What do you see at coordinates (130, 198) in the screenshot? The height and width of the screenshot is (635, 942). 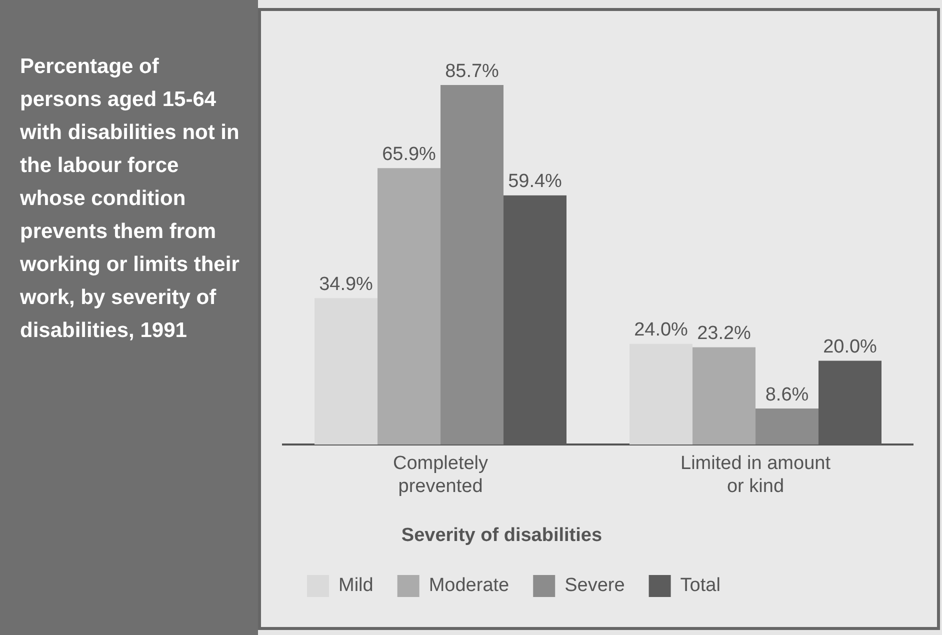 I see `chart-title: Percentage of persons aged 15-64 with disabilities not in the labour force whose condition prevents them from working or limits their work, by severity of disabilities, 1991` at bounding box center [130, 198].